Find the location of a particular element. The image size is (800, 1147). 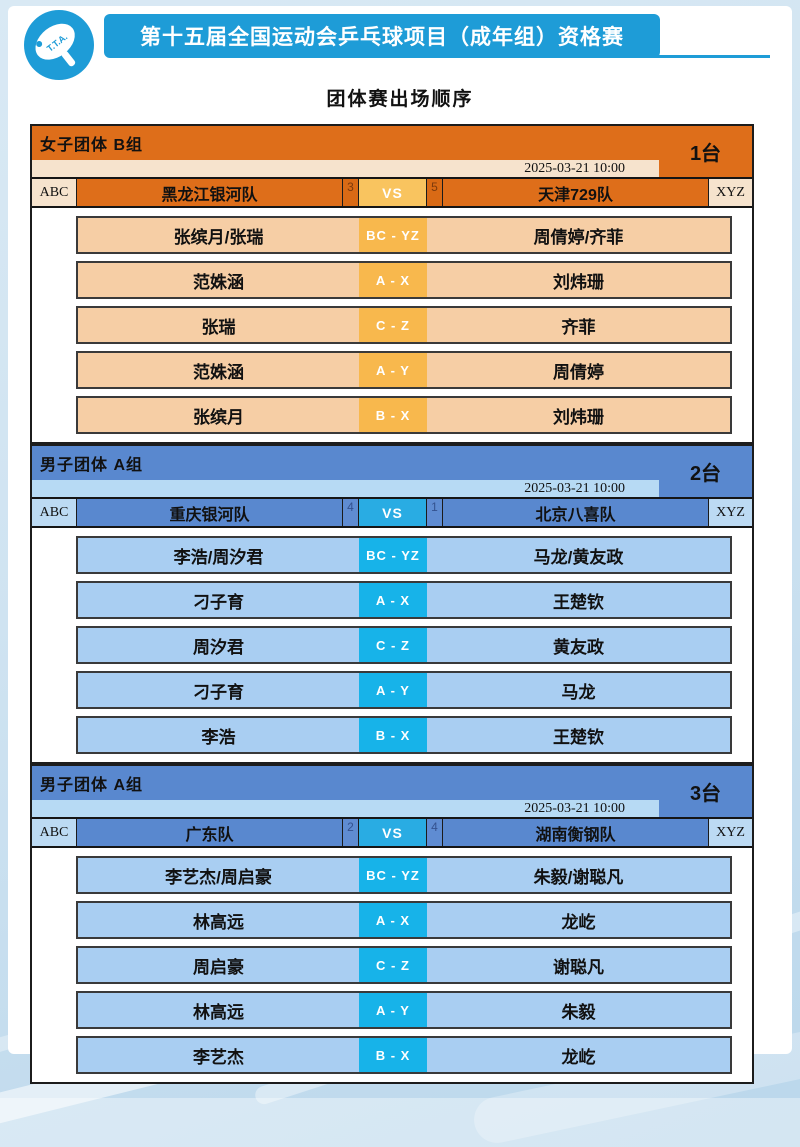

home-score: 3 is located at coordinates (350, 192).